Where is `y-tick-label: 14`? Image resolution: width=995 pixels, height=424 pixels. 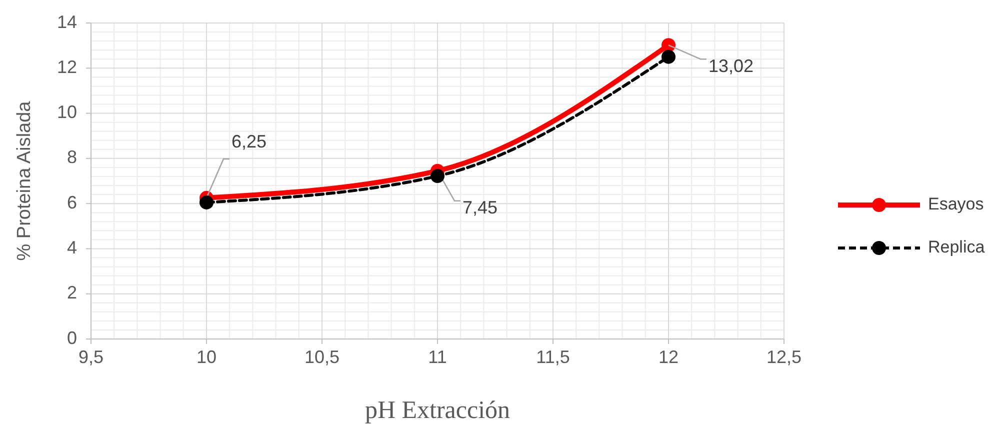 y-tick-label: 14 is located at coordinates (66, 22).